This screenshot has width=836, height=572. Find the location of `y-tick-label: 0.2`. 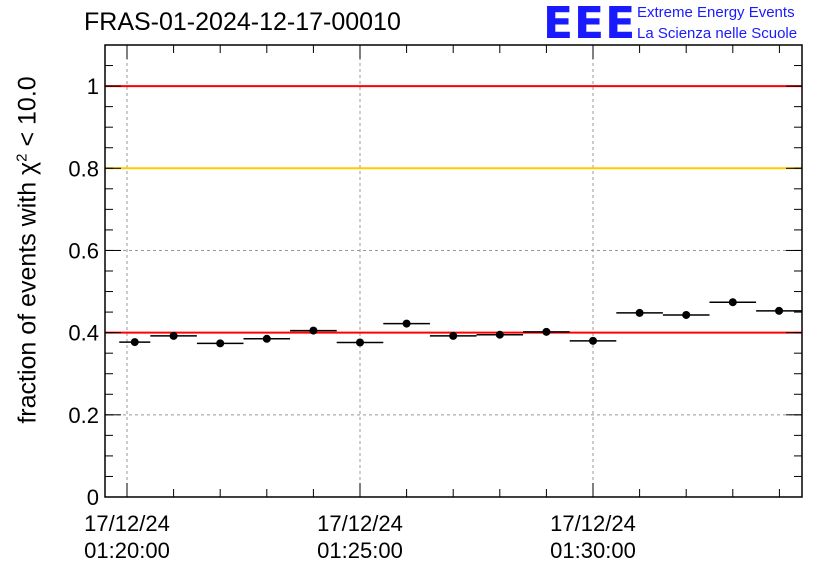

y-tick-label: 0.2 is located at coordinates (83, 415).